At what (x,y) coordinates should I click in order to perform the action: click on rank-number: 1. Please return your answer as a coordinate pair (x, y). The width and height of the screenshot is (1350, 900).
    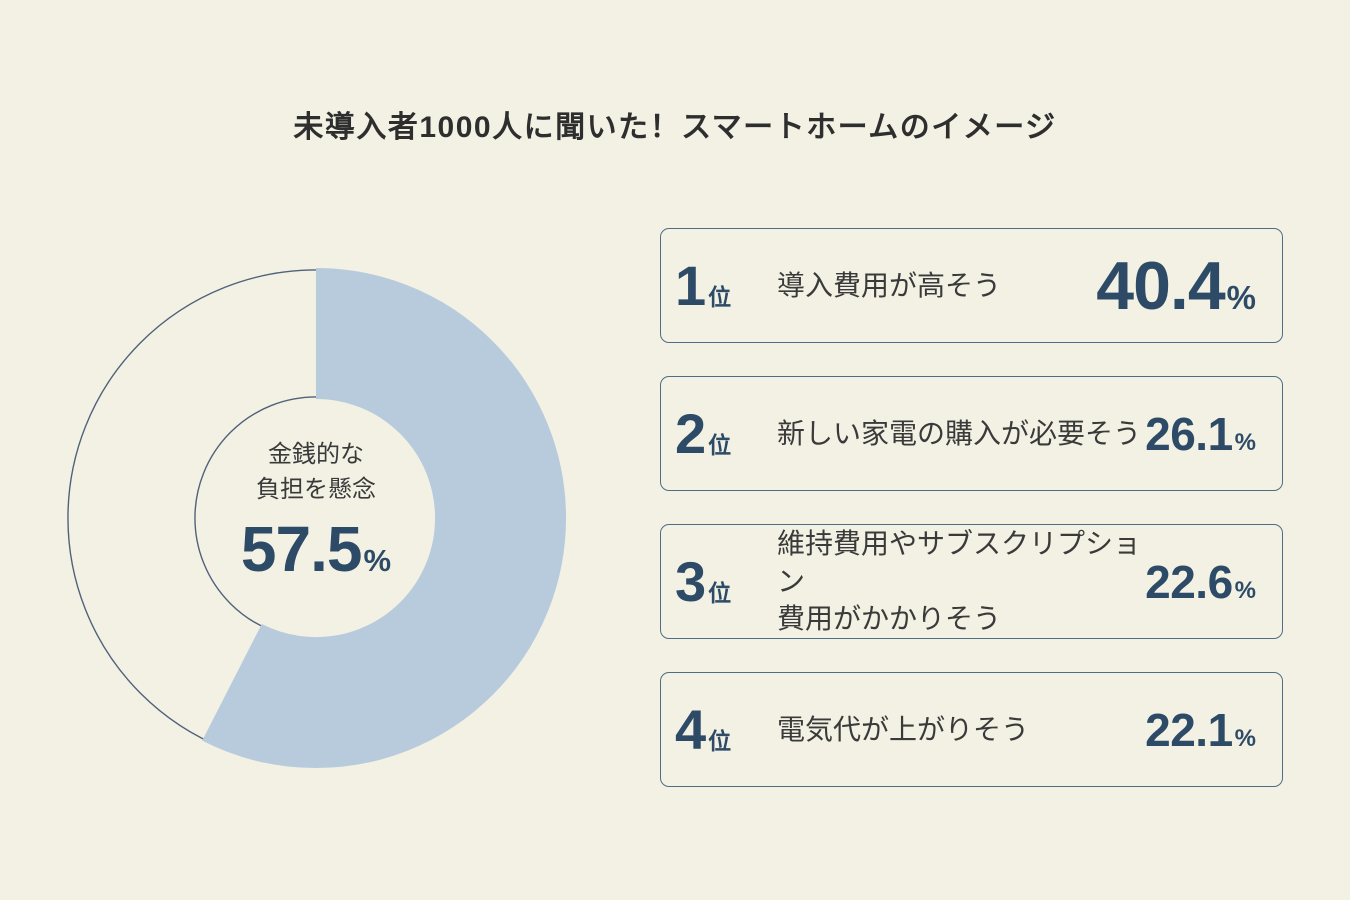
    Looking at the image, I should click on (691, 285).